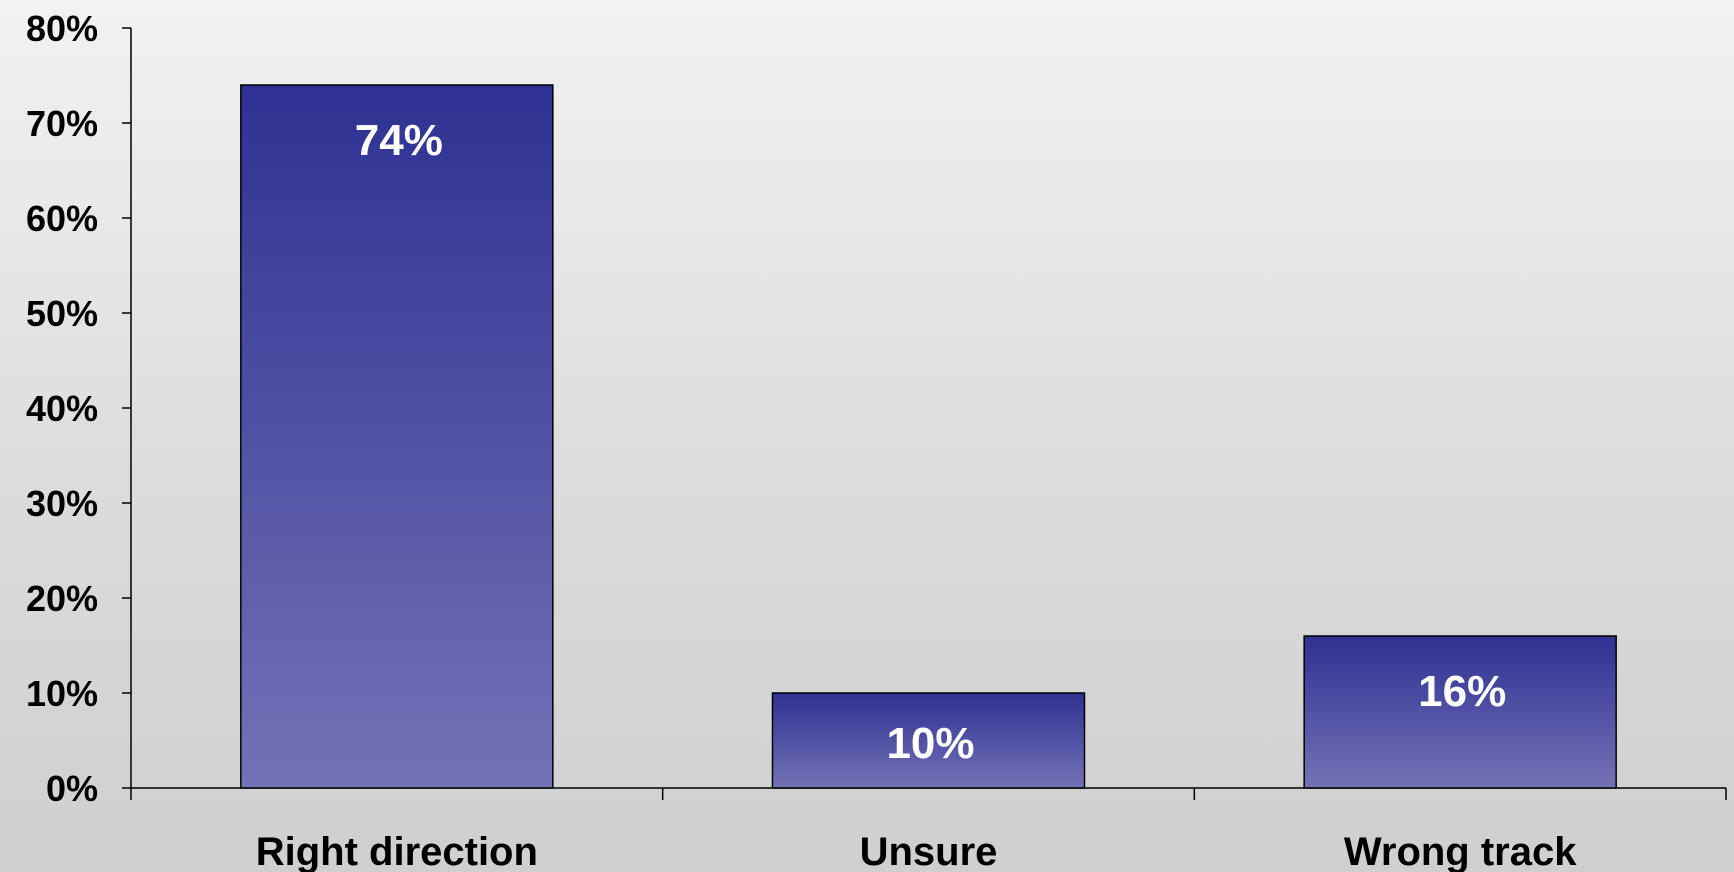 The width and height of the screenshot is (1734, 872). I want to click on y-tick-label: 30%, so click(62, 503).